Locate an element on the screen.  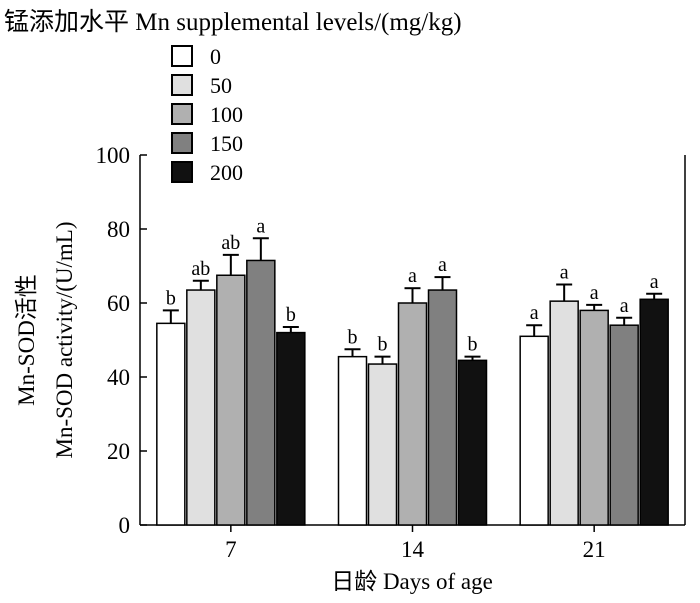
x-tick-label: 14 is located at coordinates (413, 549).